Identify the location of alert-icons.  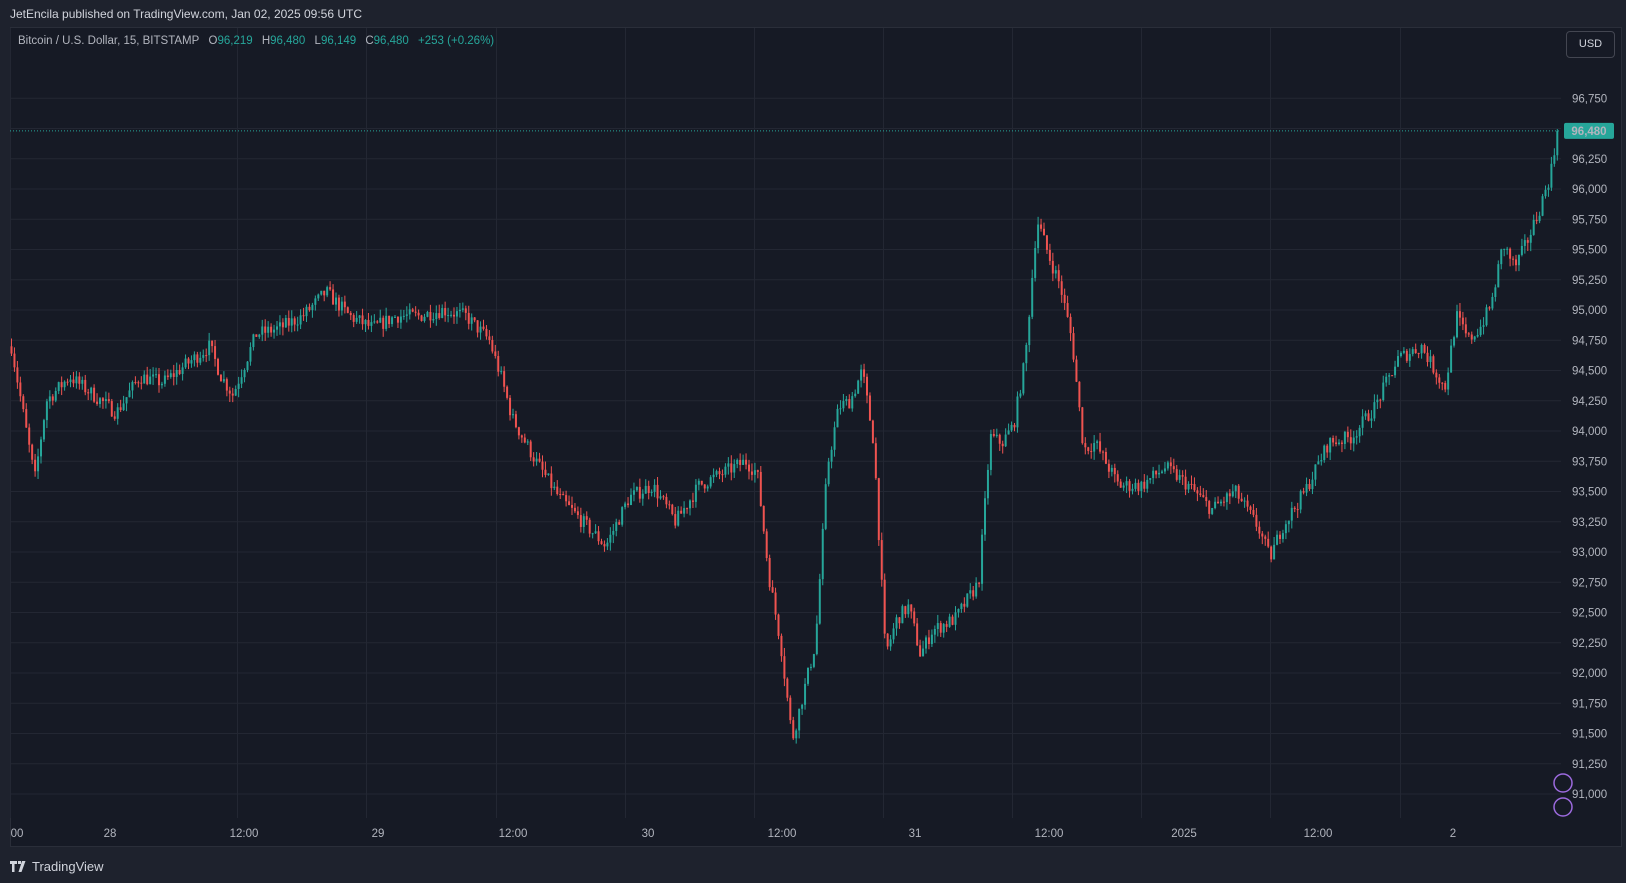
(1563, 795).